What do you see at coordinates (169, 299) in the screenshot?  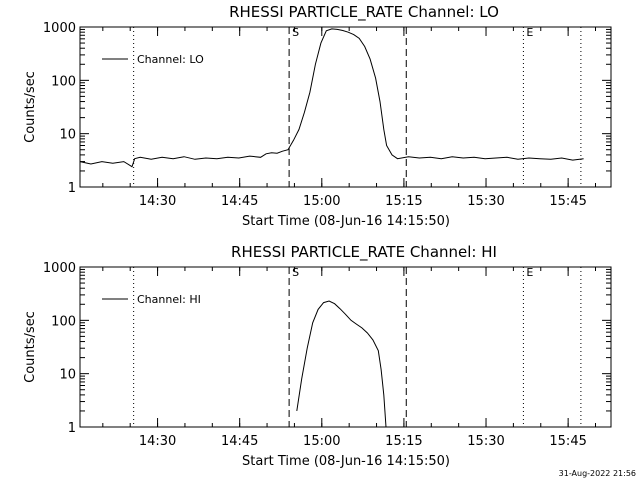 I see `legend-label: Channel: HI` at bounding box center [169, 299].